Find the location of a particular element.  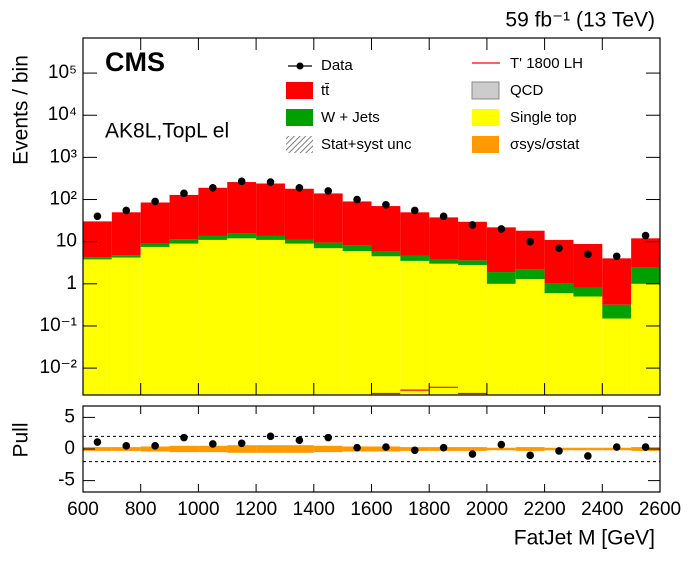

x-tick-label: 1000 is located at coordinates (198, 509).